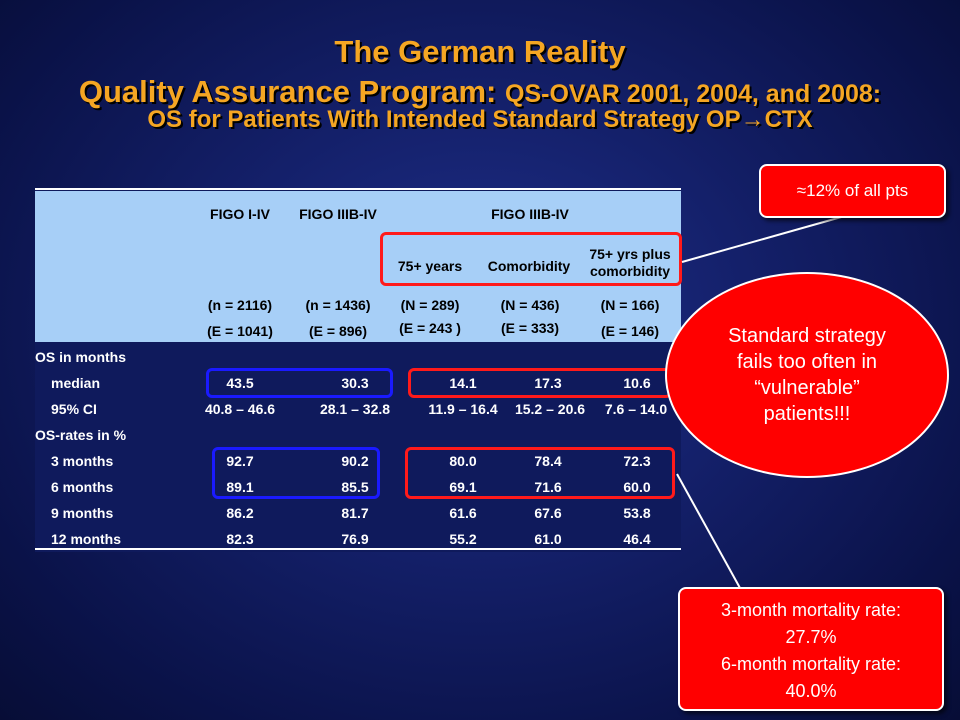 This screenshot has height=720, width=960. What do you see at coordinates (767, 238) in the screenshot?
I see `connector-line-top` at bounding box center [767, 238].